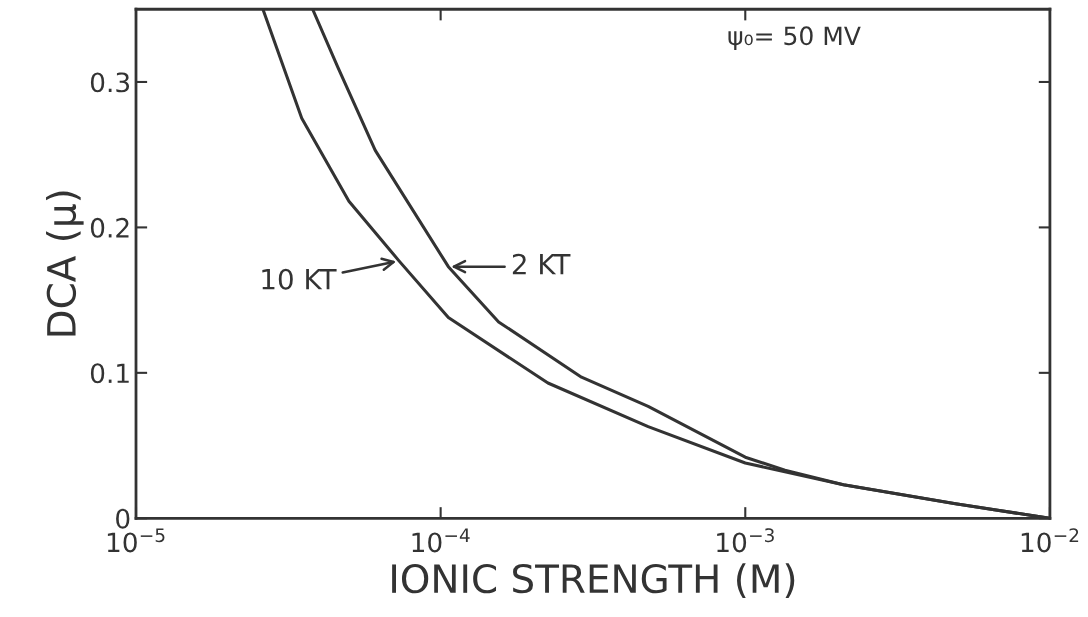 The image size is (1088, 617). I want to click on x-tick-label: 10$^{−3}$, so click(745, 540).